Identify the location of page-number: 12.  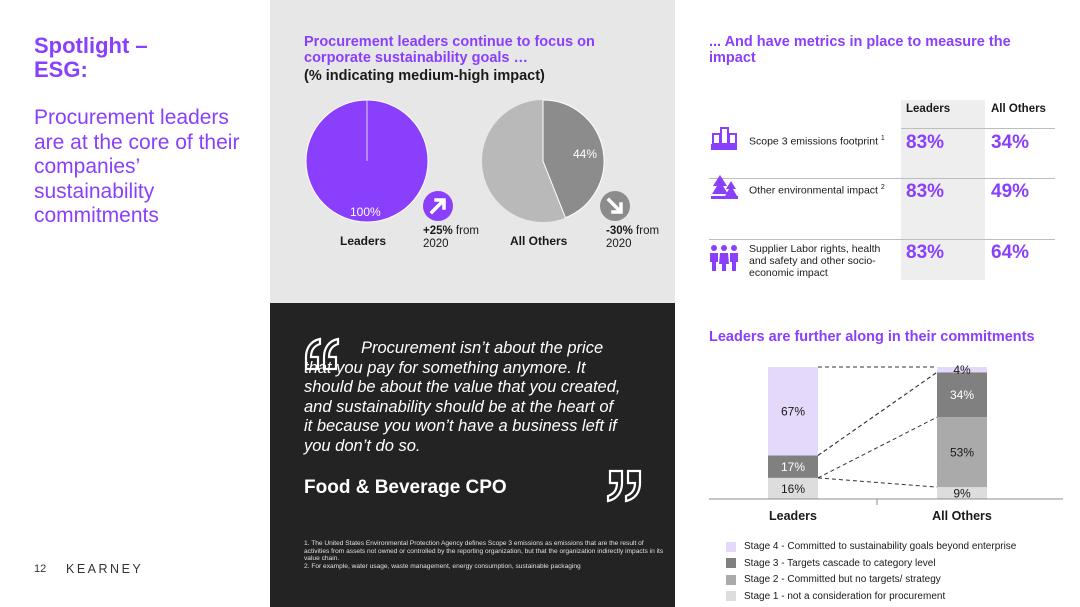
(40, 569).